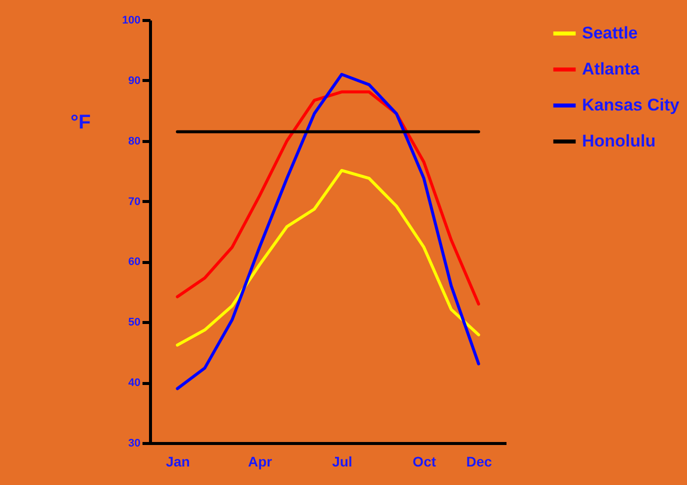  Describe the element at coordinates (134, 262) in the screenshot. I see `y-tick-label: 60` at that location.